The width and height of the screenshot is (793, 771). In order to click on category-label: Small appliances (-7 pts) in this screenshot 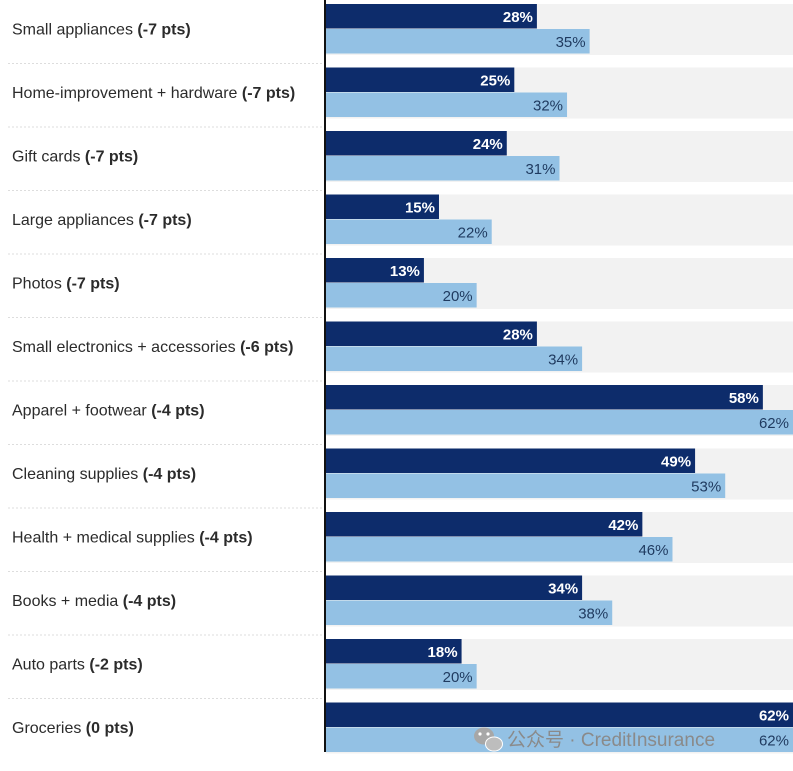, I will do `click(101, 30)`.